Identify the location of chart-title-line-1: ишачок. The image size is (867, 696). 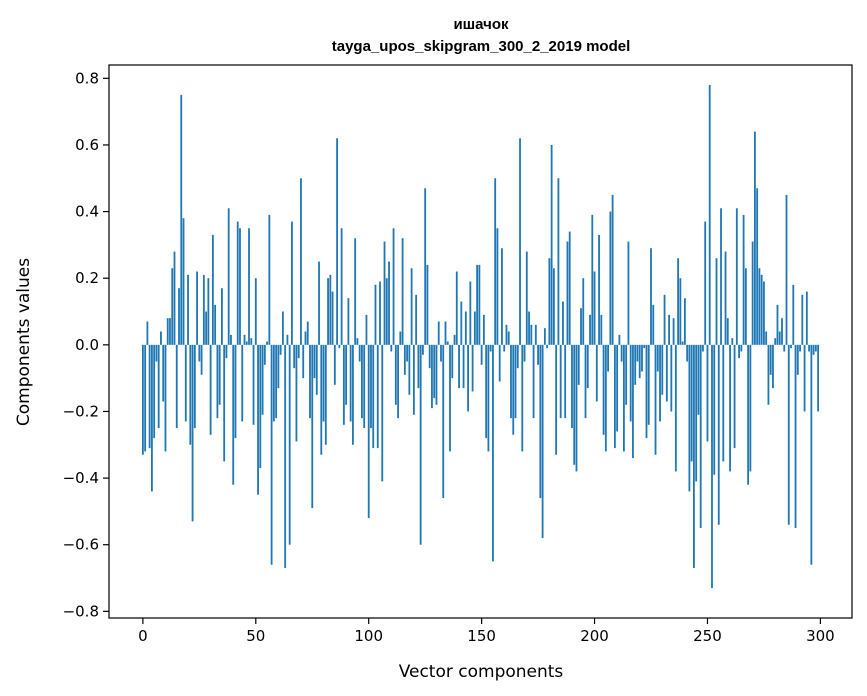
(481, 24).